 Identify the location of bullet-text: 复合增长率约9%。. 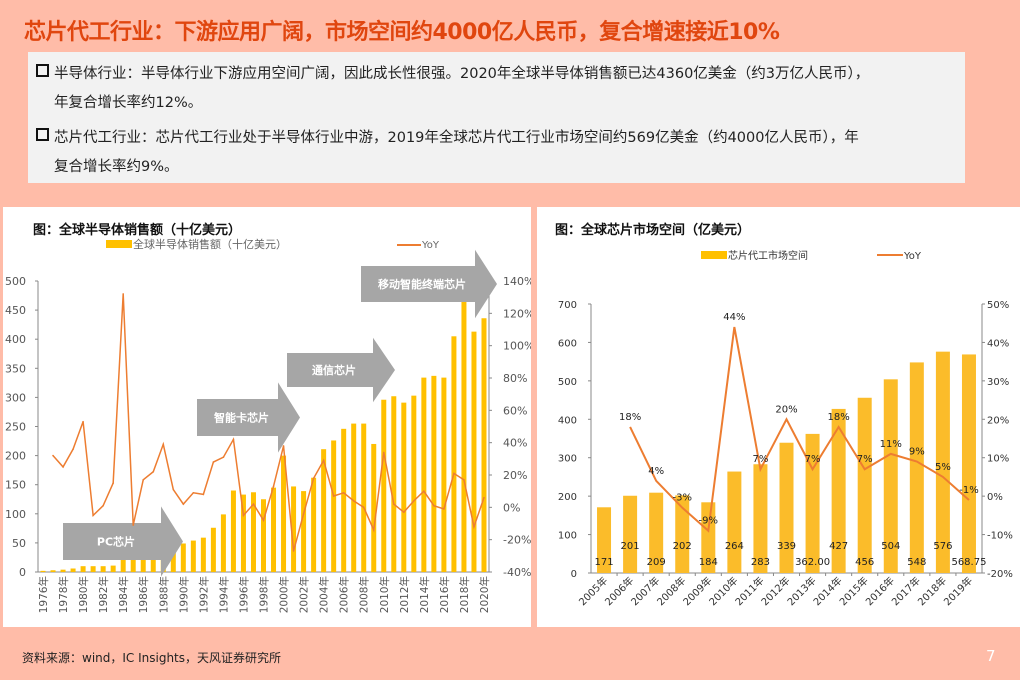
(116, 167).